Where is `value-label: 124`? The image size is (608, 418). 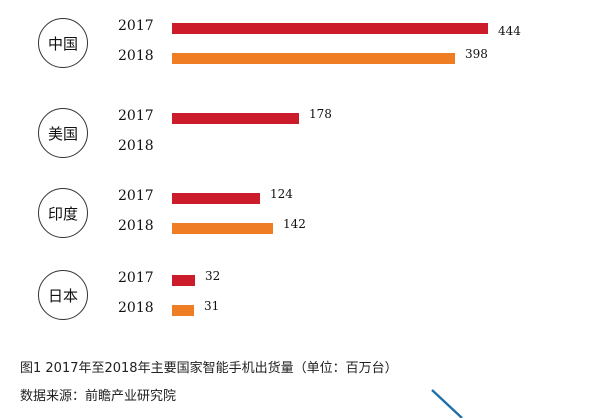 value-label: 124 is located at coordinates (281, 194).